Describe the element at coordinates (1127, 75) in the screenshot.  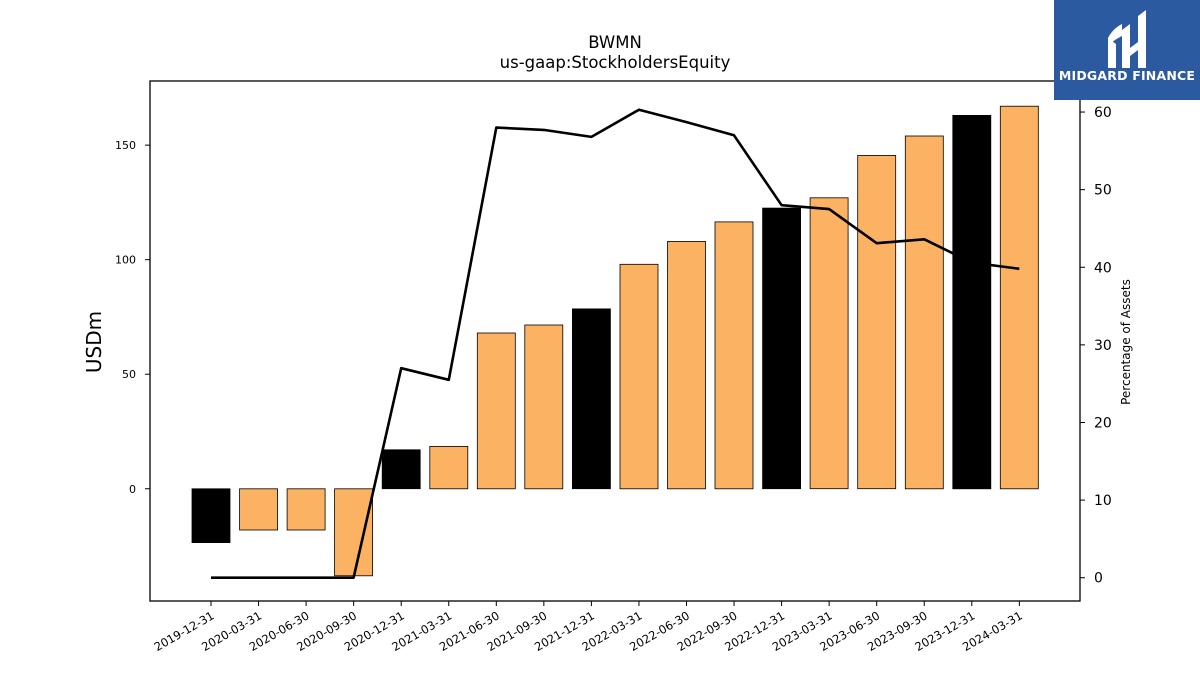
I see `logo-text: MIDGARD FINANCE` at that location.